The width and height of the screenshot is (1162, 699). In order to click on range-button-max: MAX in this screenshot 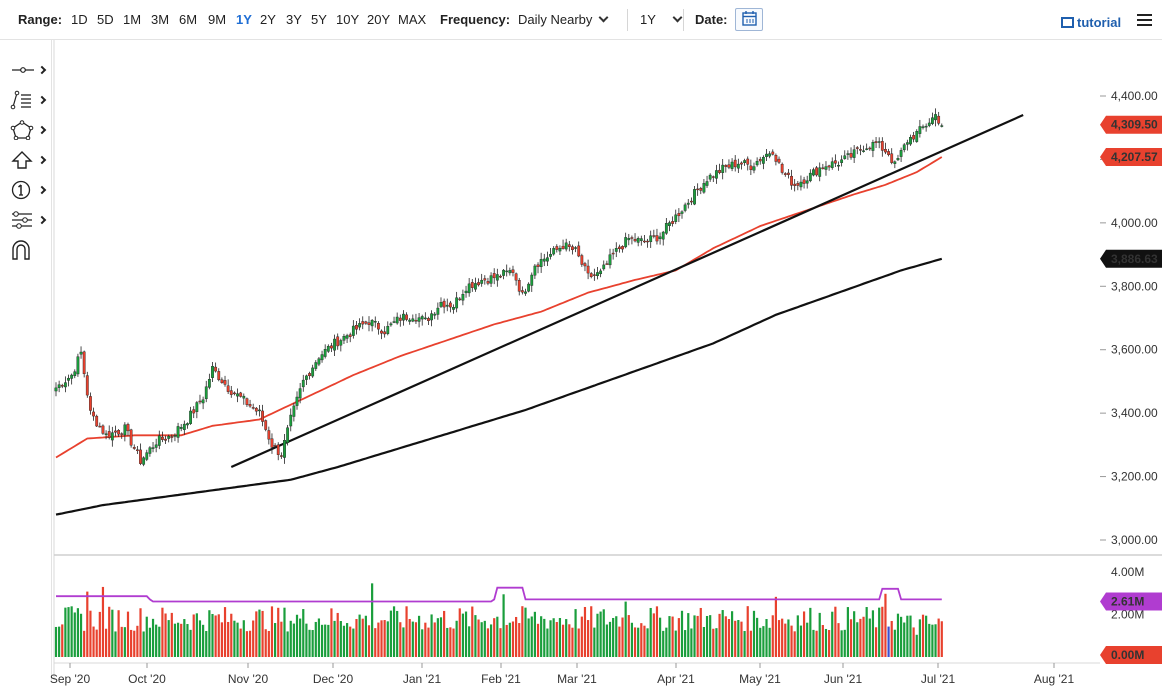, I will do `click(412, 19)`.